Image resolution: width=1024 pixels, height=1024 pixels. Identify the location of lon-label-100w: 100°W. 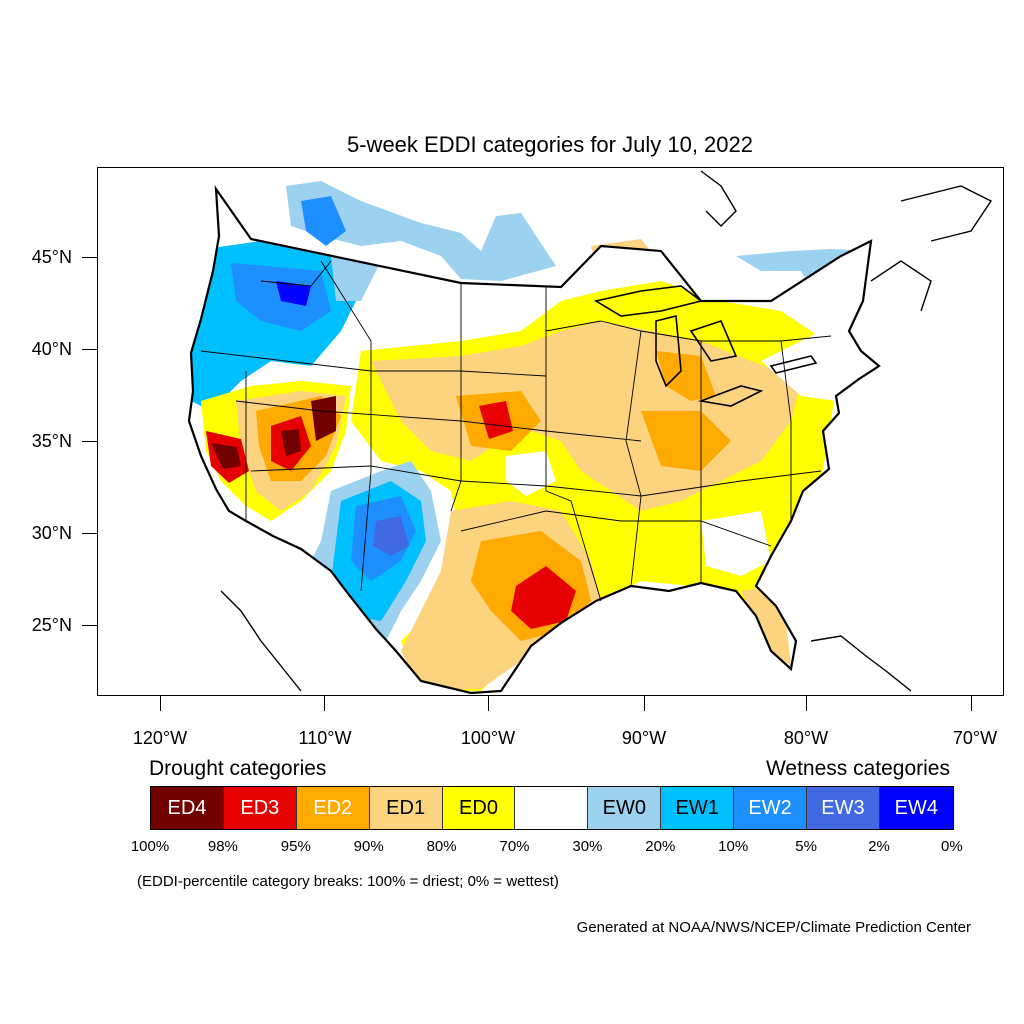
(488, 738).